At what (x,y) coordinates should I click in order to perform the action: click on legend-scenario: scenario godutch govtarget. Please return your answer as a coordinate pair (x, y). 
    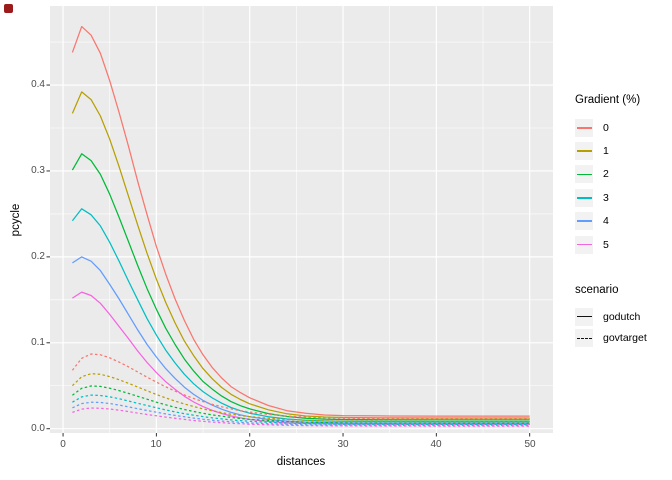
    Looking at the image, I should click on (611, 316).